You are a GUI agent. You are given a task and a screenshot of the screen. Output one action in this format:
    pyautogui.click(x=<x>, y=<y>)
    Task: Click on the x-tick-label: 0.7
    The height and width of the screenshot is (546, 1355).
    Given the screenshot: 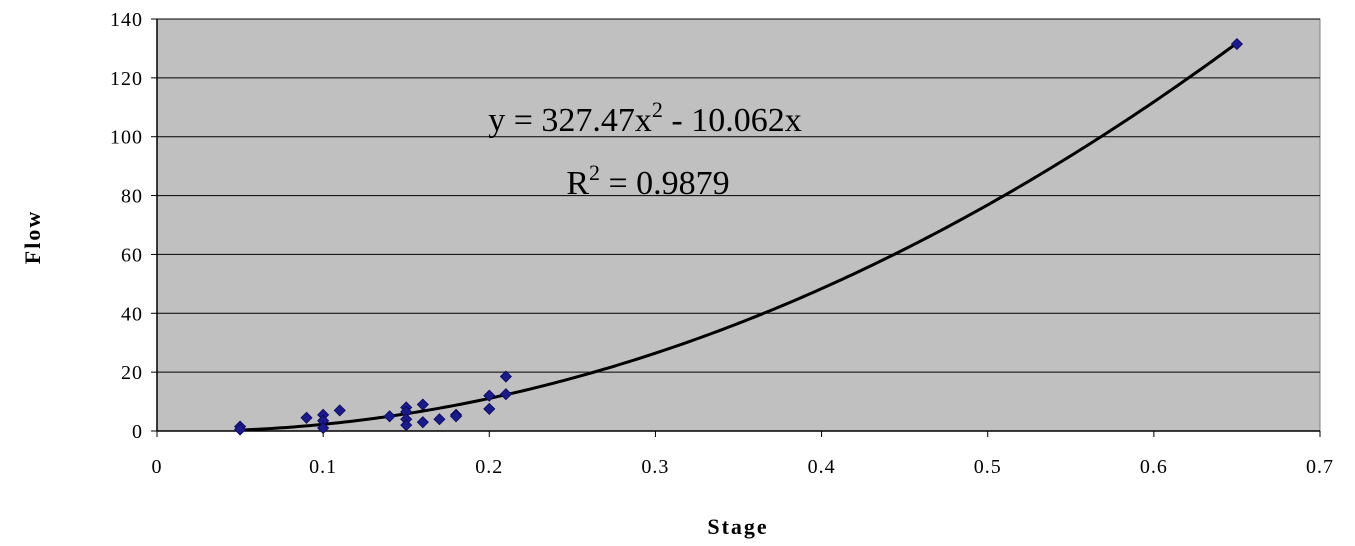 What is the action you would take?
    pyautogui.click(x=1320, y=467)
    